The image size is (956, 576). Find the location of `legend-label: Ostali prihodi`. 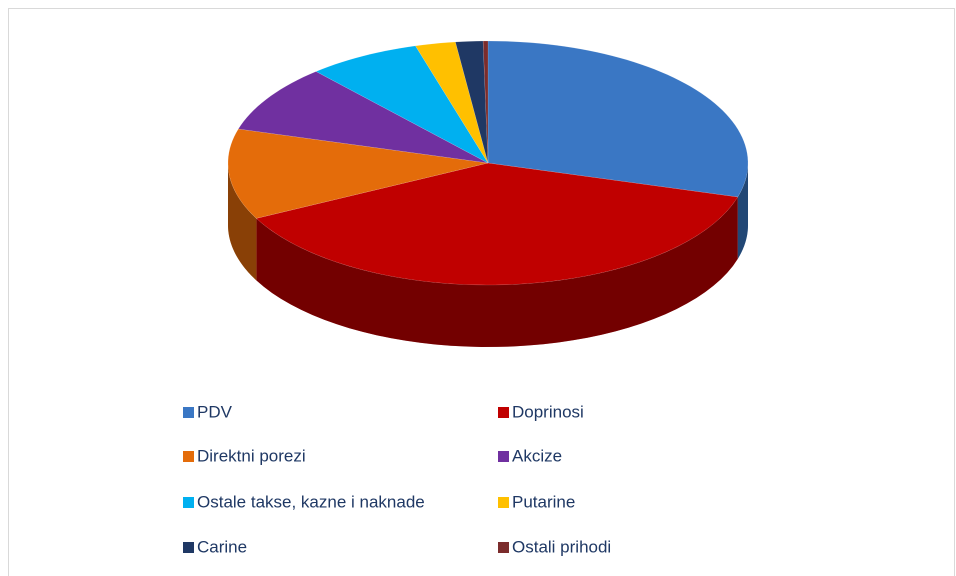

legend-label: Ostali prihodi is located at coordinates (561, 546).